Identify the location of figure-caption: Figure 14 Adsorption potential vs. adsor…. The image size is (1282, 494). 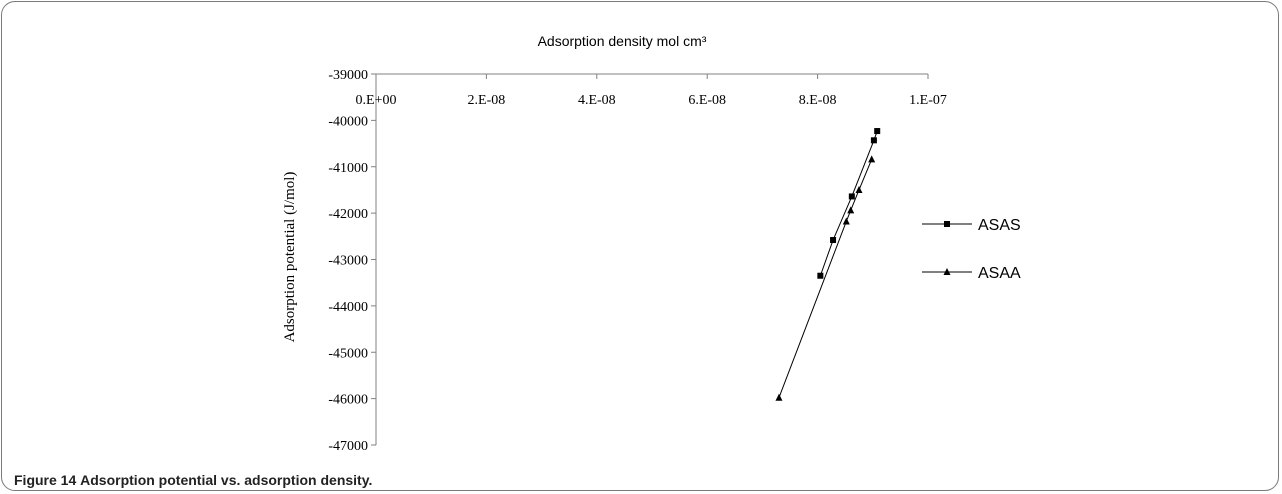
(193, 480).